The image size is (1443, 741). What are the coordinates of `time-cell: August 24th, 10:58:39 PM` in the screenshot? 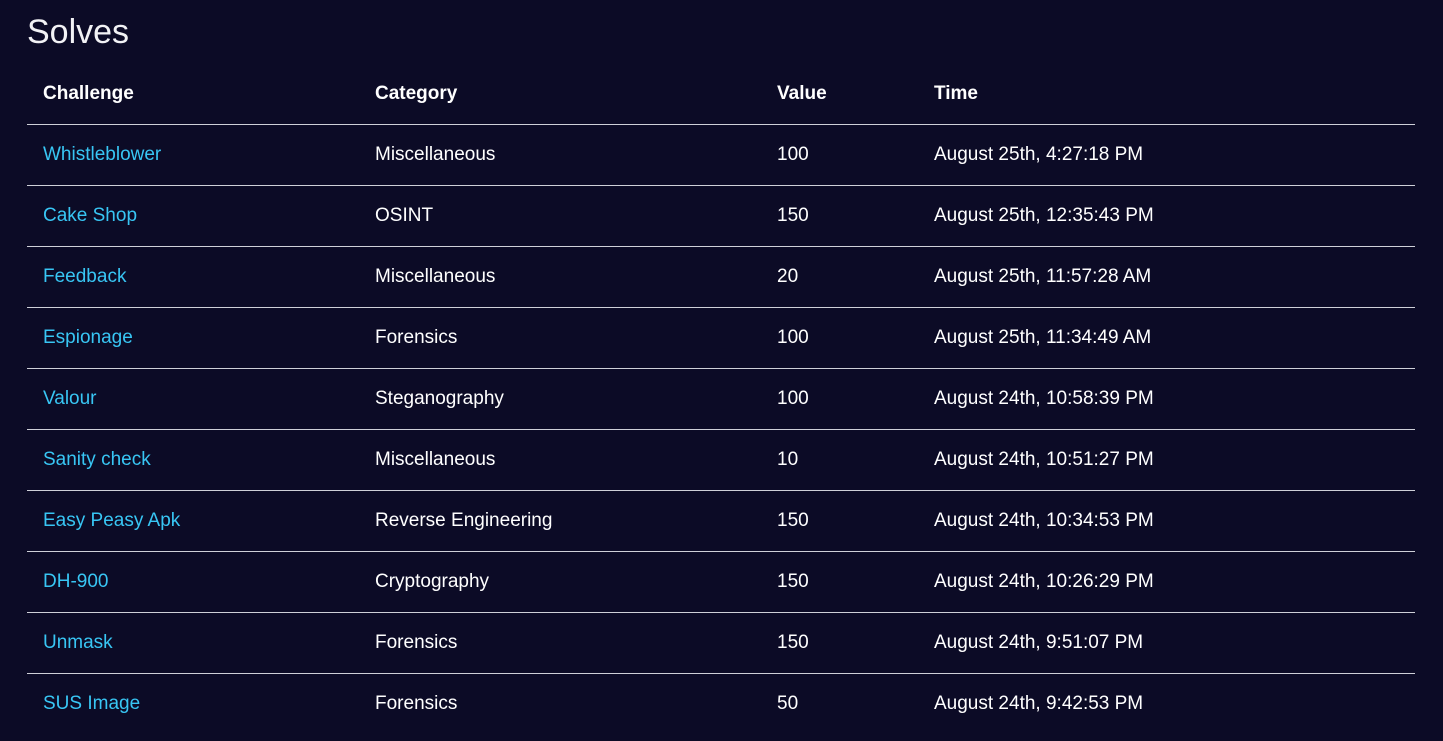 It's located at (1166, 399).